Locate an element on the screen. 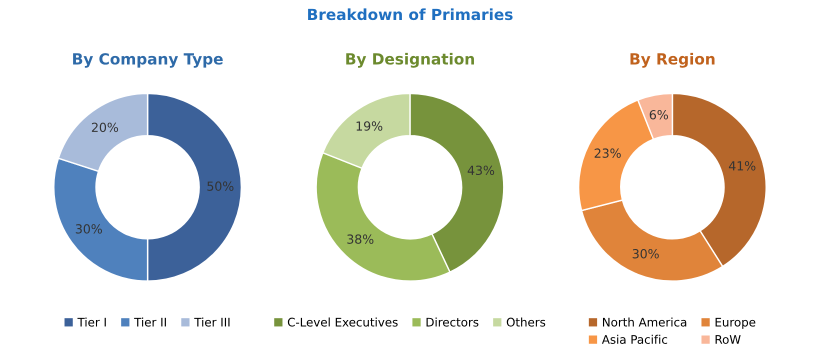  data-label: 38% is located at coordinates (360, 239).